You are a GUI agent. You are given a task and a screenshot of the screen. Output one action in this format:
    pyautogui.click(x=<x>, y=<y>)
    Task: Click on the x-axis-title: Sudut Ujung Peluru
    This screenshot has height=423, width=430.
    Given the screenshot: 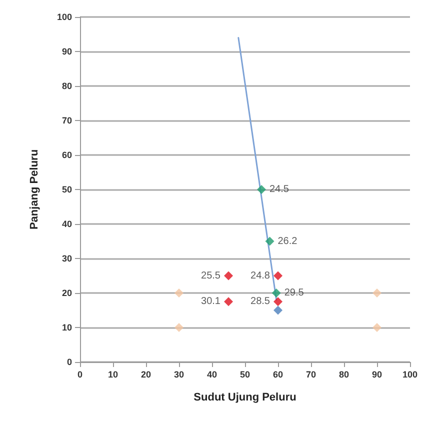 What is the action you would take?
    pyautogui.click(x=245, y=398)
    